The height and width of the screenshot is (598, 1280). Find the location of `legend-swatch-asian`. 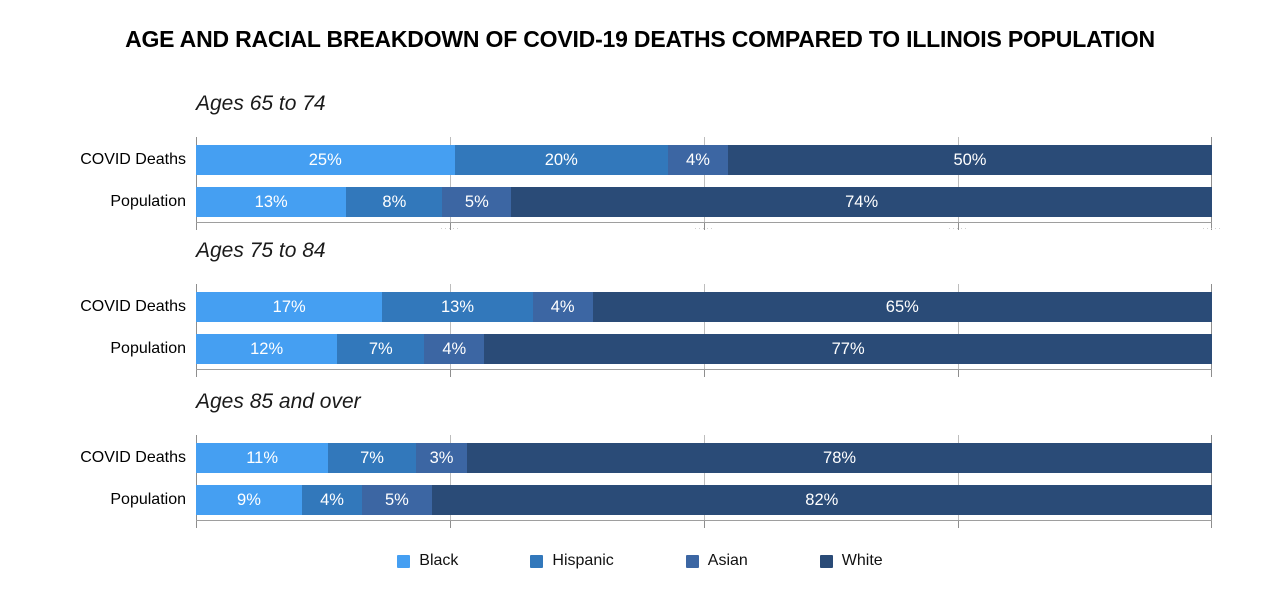

legend-swatch-asian is located at coordinates (692, 561).